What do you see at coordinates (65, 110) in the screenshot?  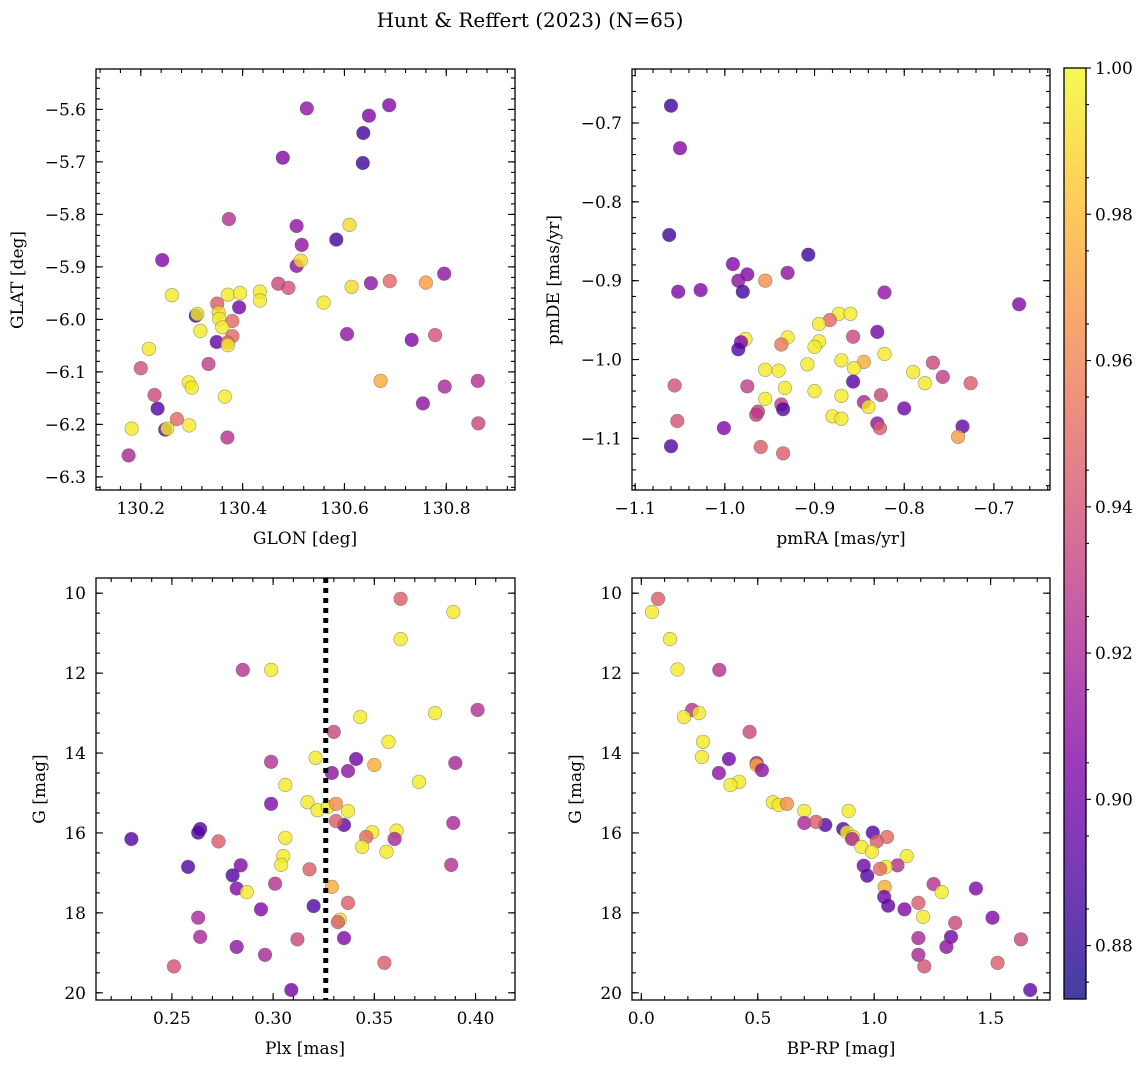 I see `ytick-label: −5.6` at bounding box center [65, 110].